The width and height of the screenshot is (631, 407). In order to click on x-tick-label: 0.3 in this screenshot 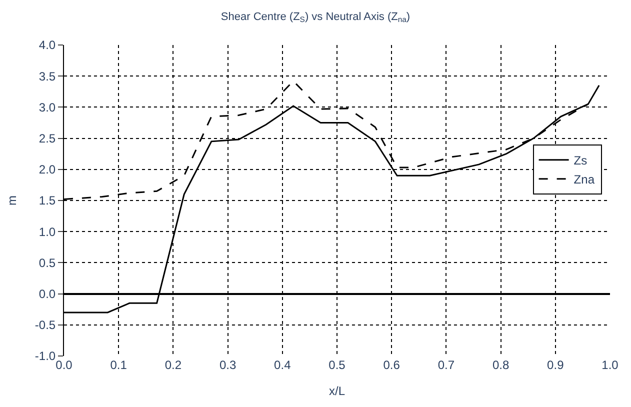, I will do `click(227, 365)`.